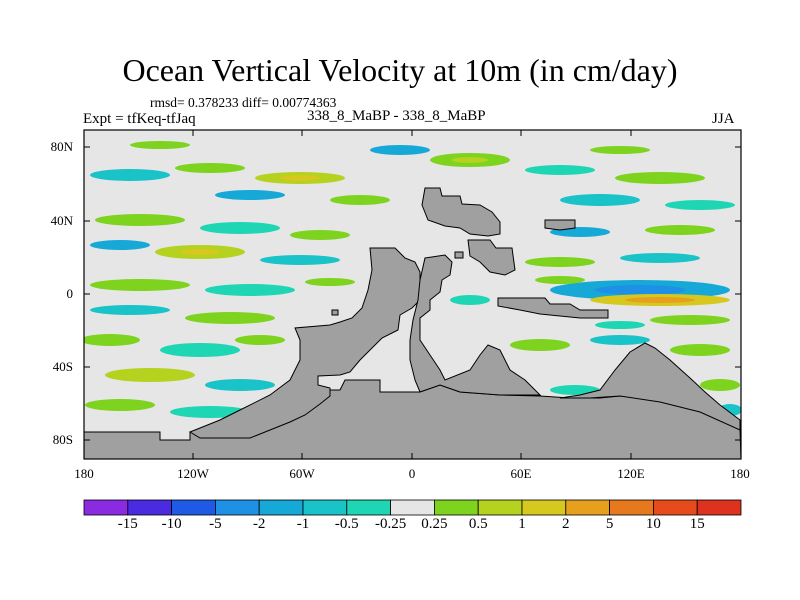 The width and height of the screenshot is (800, 600). I want to click on colorbar-label: -5, so click(215, 524).